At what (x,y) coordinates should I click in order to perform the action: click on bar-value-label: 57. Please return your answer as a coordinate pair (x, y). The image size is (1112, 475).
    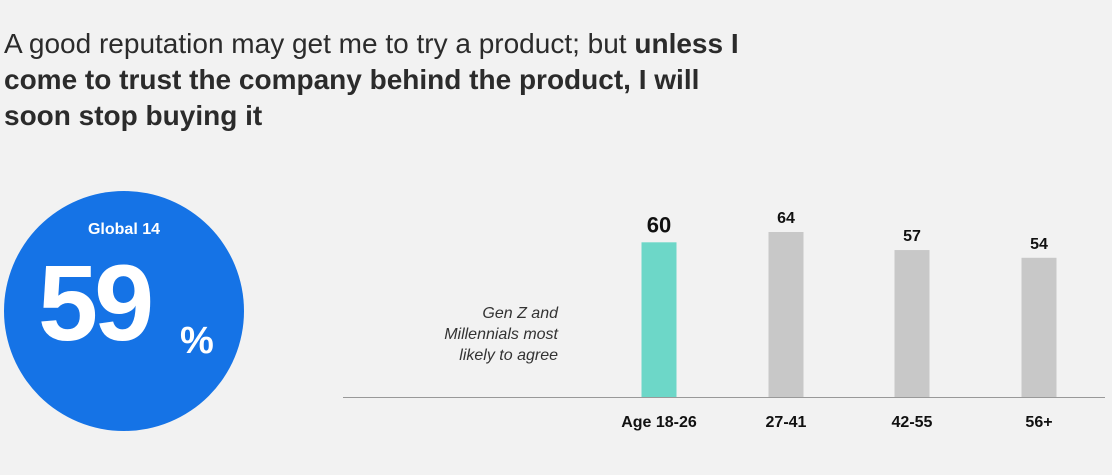
    Looking at the image, I should click on (912, 236).